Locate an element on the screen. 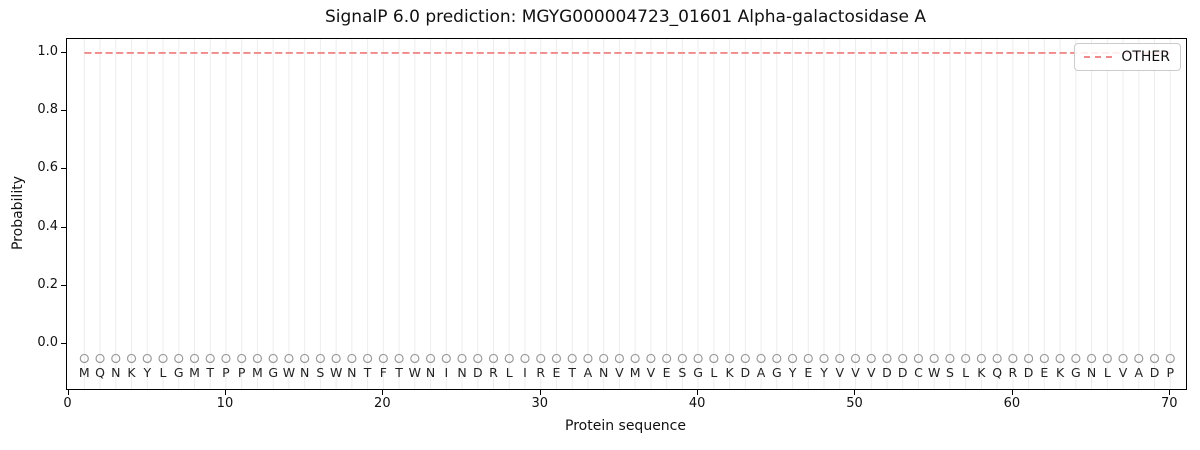 This screenshot has height=450, width=1200. y-tick-label: 0.4 is located at coordinates (47, 226).